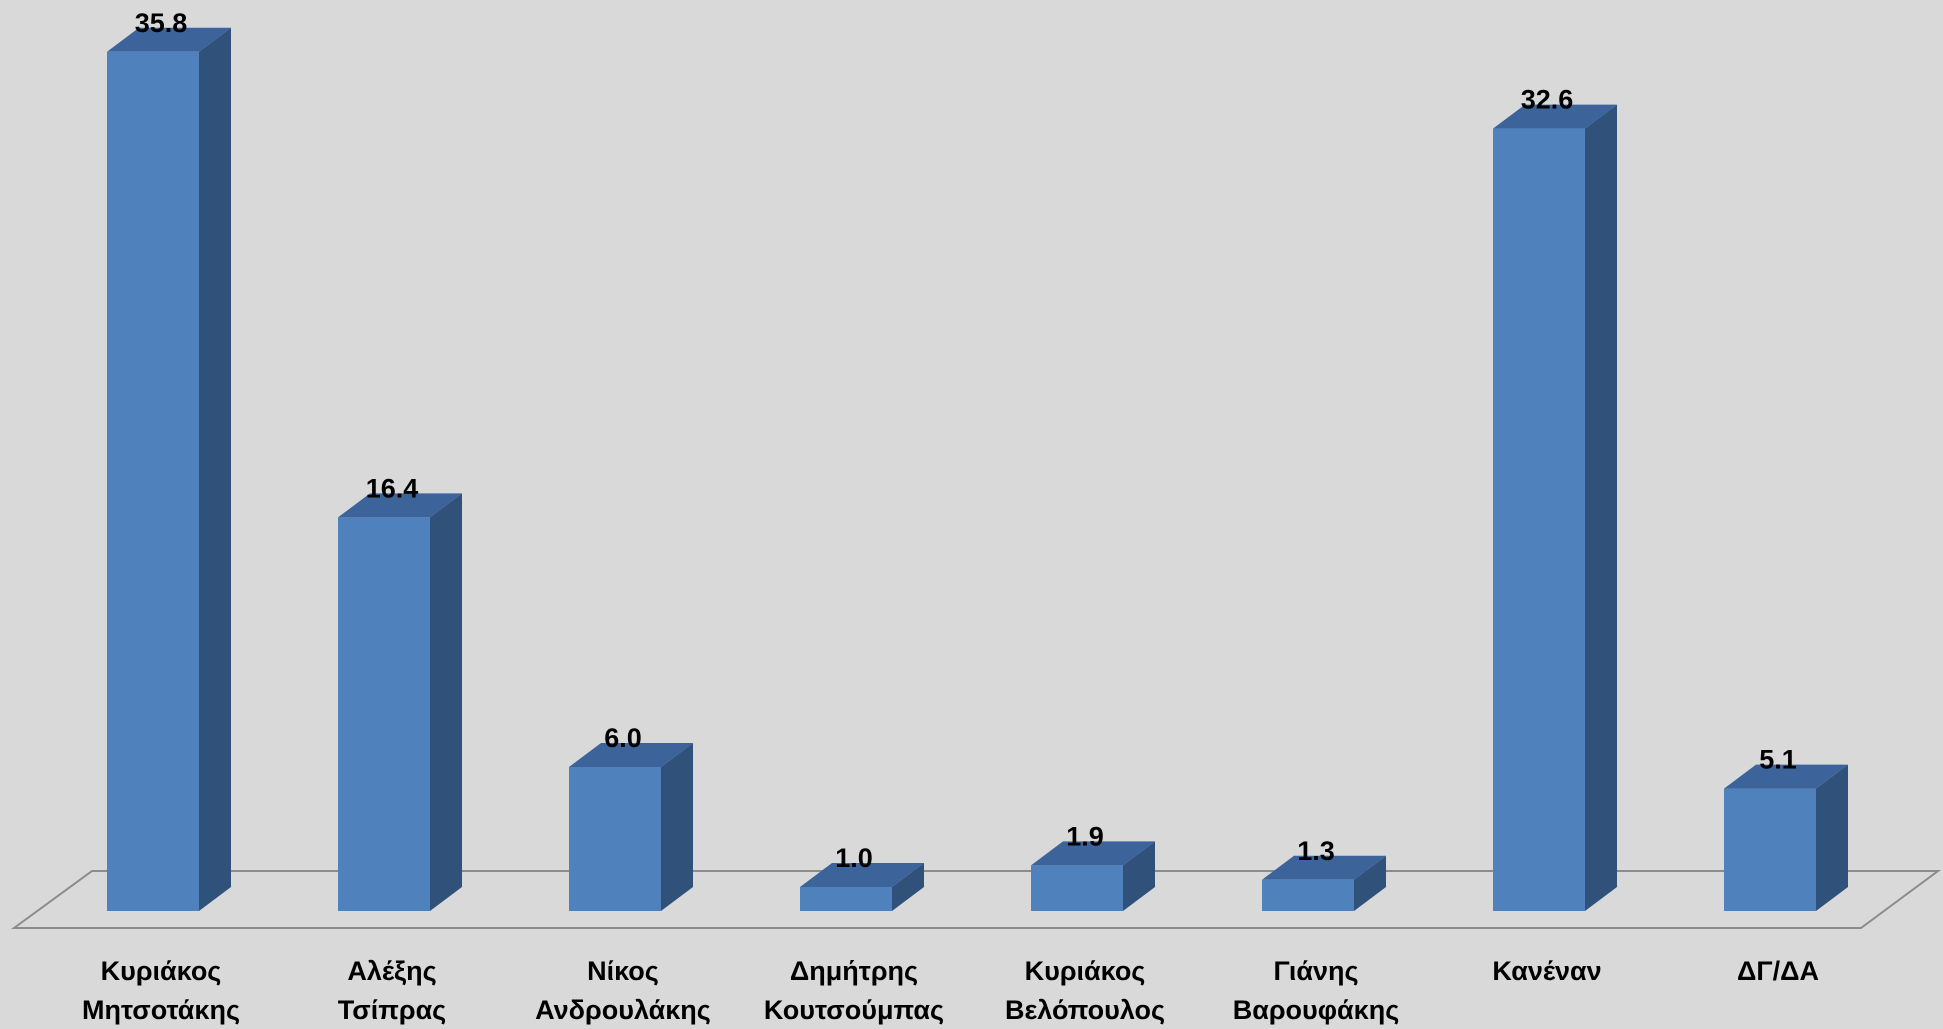 The image size is (1943, 1029). Describe the element at coordinates (623, 990) in the screenshot. I see `category-label: Νίκος Ανδρουλάκης` at that location.